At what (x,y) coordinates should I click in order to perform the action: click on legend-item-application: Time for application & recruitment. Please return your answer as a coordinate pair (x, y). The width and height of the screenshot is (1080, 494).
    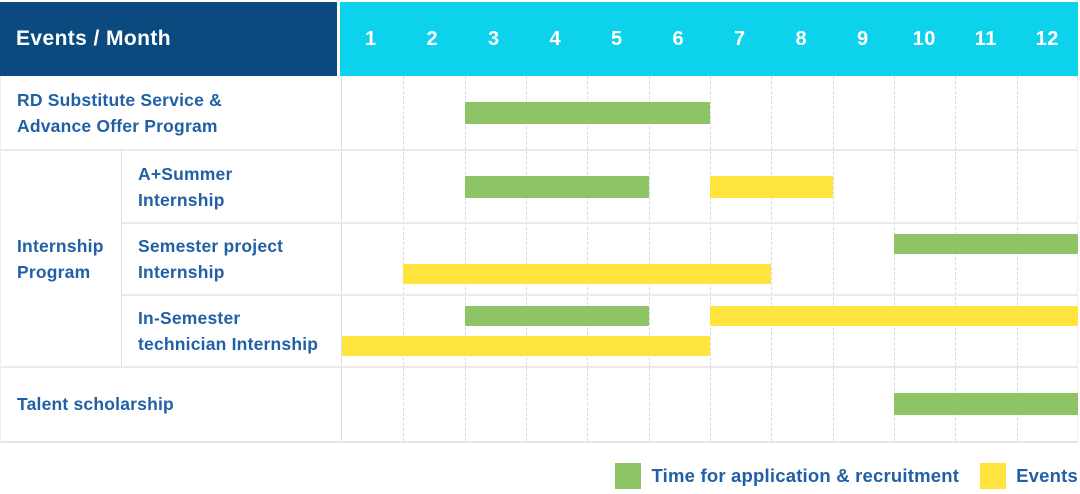
    Looking at the image, I should click on (787, 476).